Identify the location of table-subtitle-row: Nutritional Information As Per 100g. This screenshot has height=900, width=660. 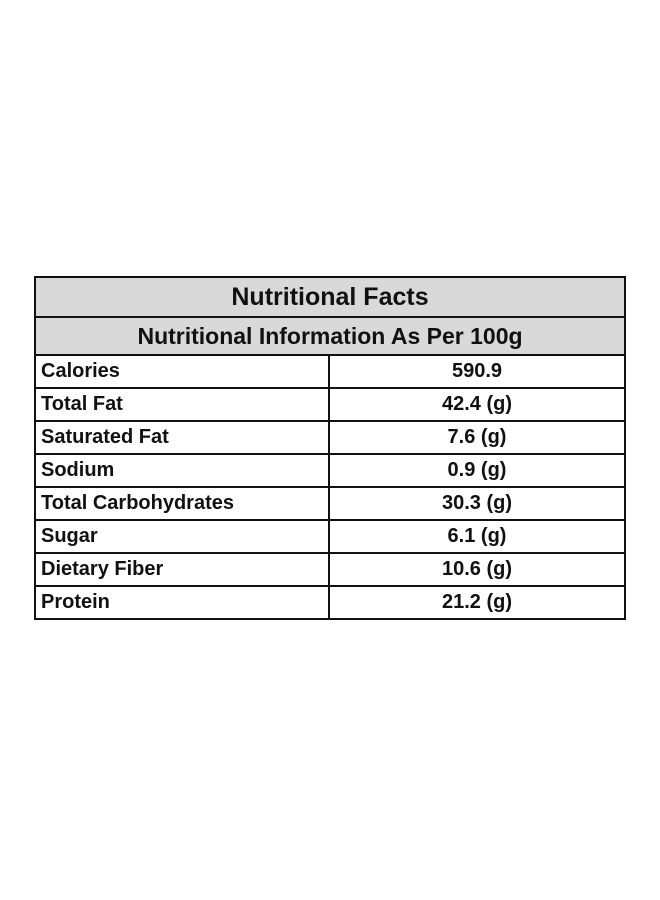
(330, 336).